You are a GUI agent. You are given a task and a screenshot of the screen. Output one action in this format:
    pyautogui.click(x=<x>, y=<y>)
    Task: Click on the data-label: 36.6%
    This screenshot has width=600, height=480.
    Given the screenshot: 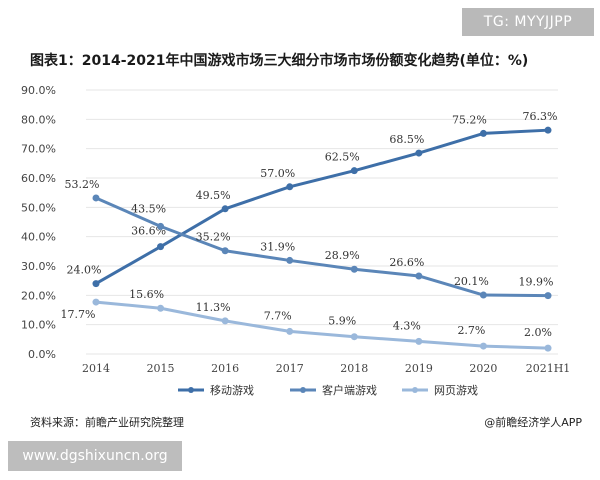 What is the action you would take?
    pyautogui.click(x=148, y=231)
    